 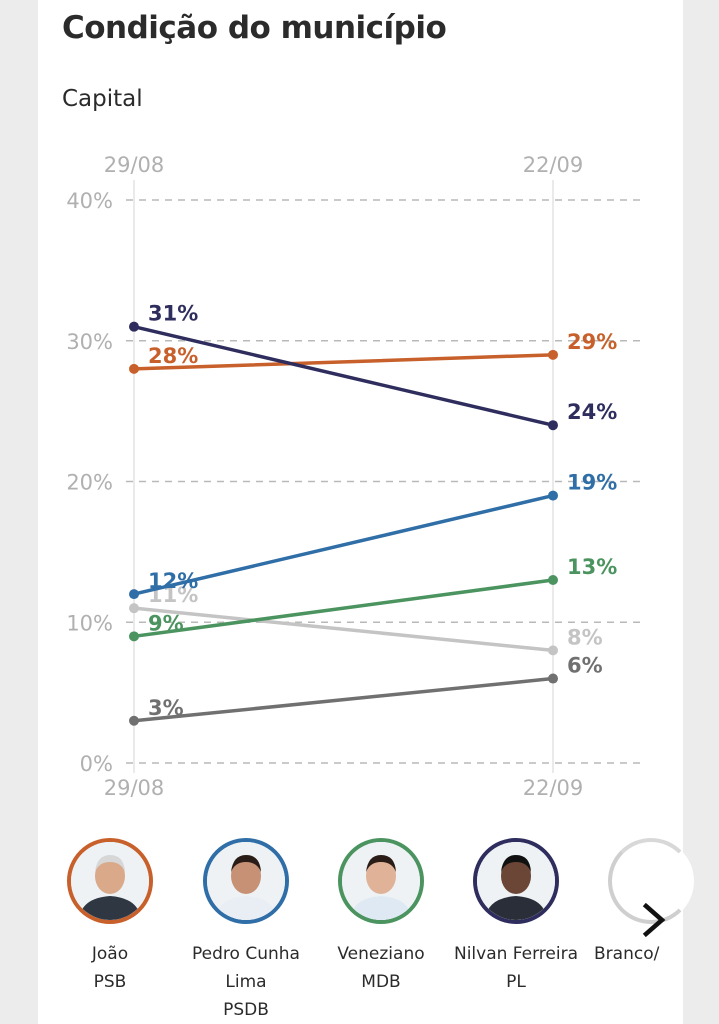 I want to click on data-label-nao_sabe: 6%, so click(x=585, y=666).